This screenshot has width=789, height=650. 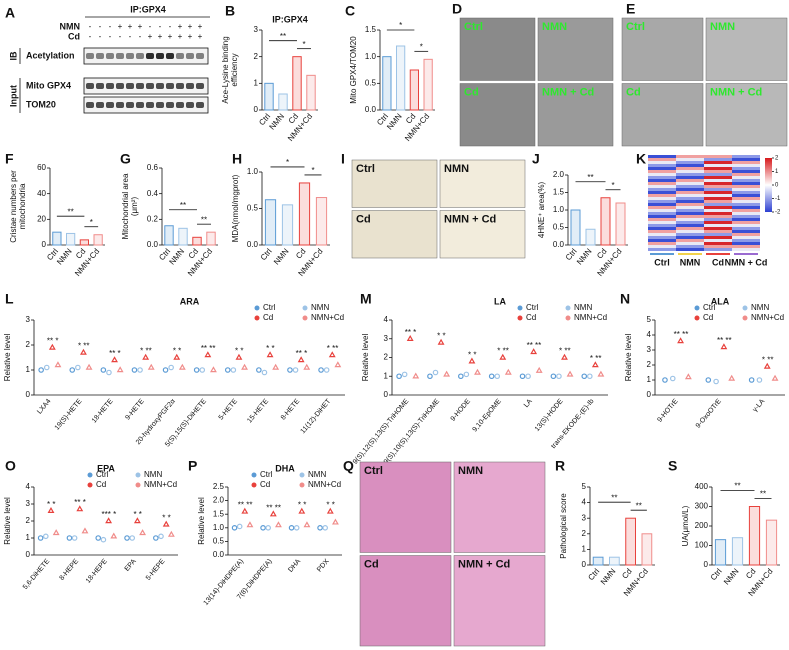 I want to click on legend-label: NMN+Cd, so click(x=590, y=317).